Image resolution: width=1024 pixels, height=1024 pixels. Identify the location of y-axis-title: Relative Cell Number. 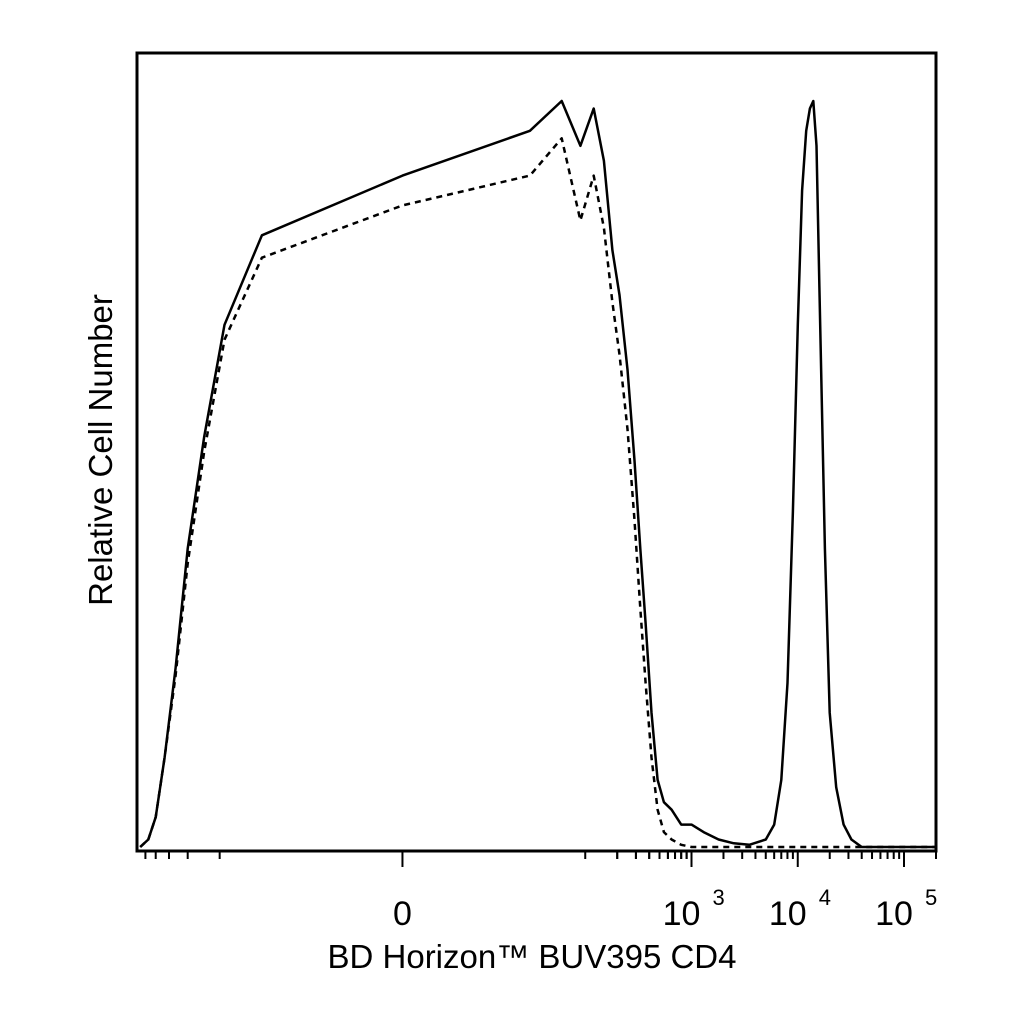
(100, 450).